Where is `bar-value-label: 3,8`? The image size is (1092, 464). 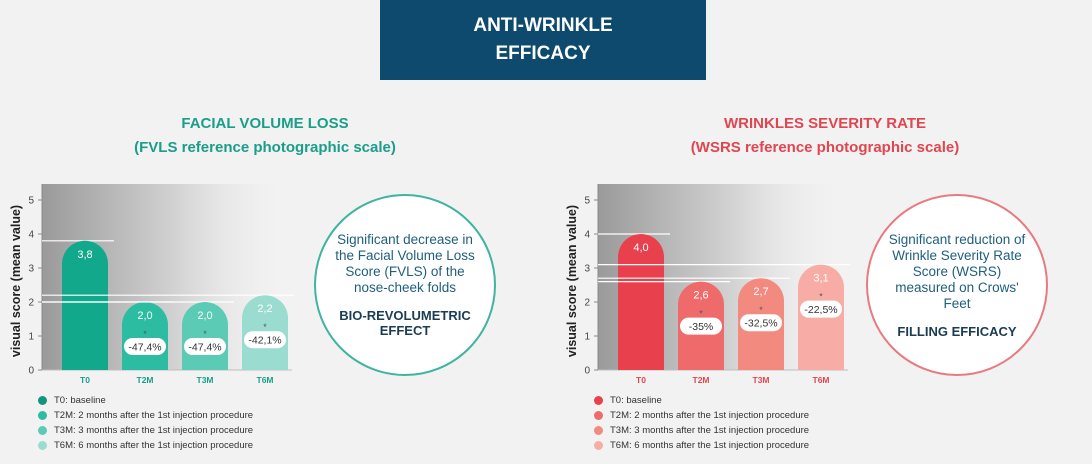 bar-value-label: 3,8 is located at coordinates (84, 255).